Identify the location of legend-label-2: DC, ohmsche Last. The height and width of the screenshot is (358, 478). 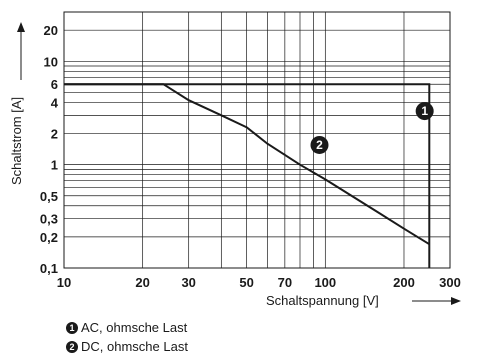
(134, 346).